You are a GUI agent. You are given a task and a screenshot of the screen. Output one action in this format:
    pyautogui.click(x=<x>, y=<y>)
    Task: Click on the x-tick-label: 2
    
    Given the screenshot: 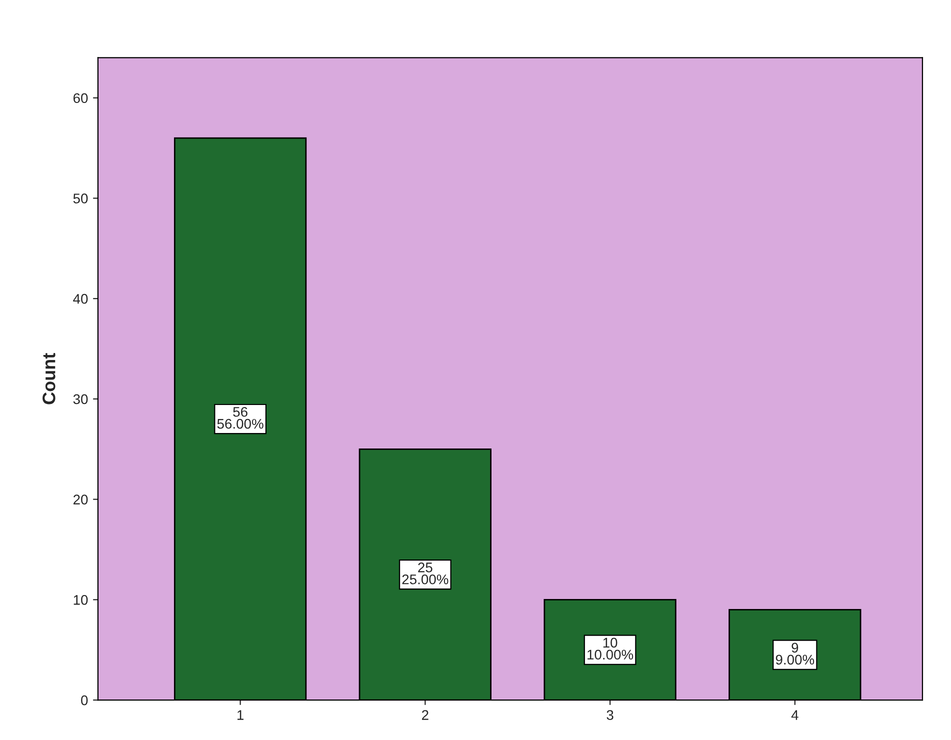 What is the action you would take?
    pyautogui.click(x=425, y=715)
    